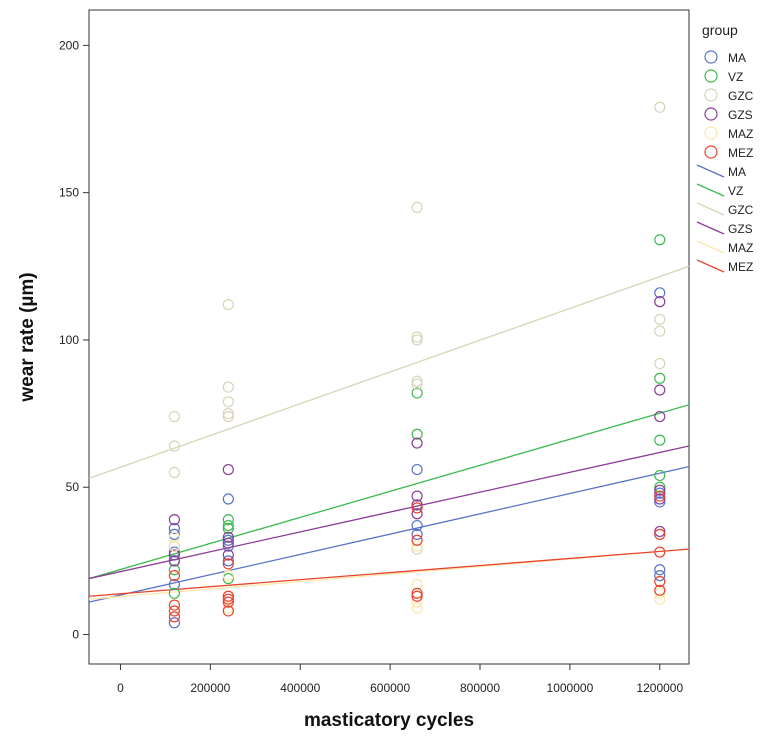  Describe the element at coordinates (69, 193) in the screenshot. I see `y-tick-label: 150` at that location.